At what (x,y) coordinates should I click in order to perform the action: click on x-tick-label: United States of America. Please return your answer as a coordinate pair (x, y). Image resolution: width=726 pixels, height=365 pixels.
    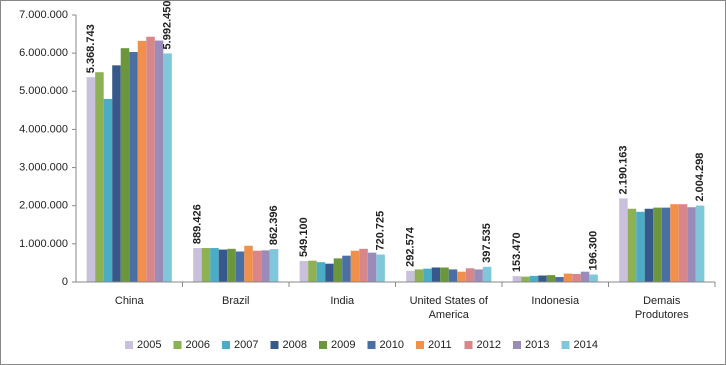
    Looking at the image, I should click on (448, 308).